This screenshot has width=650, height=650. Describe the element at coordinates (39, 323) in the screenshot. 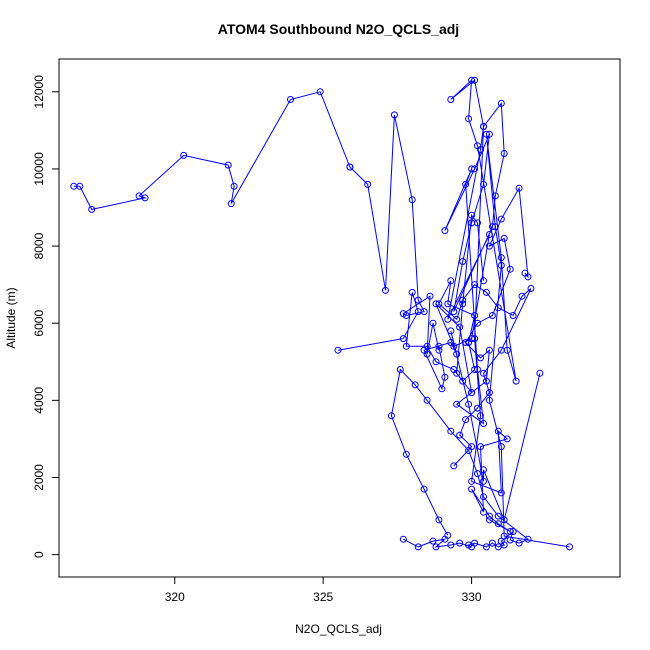

I see `y-tick-label: 6000` at that location.